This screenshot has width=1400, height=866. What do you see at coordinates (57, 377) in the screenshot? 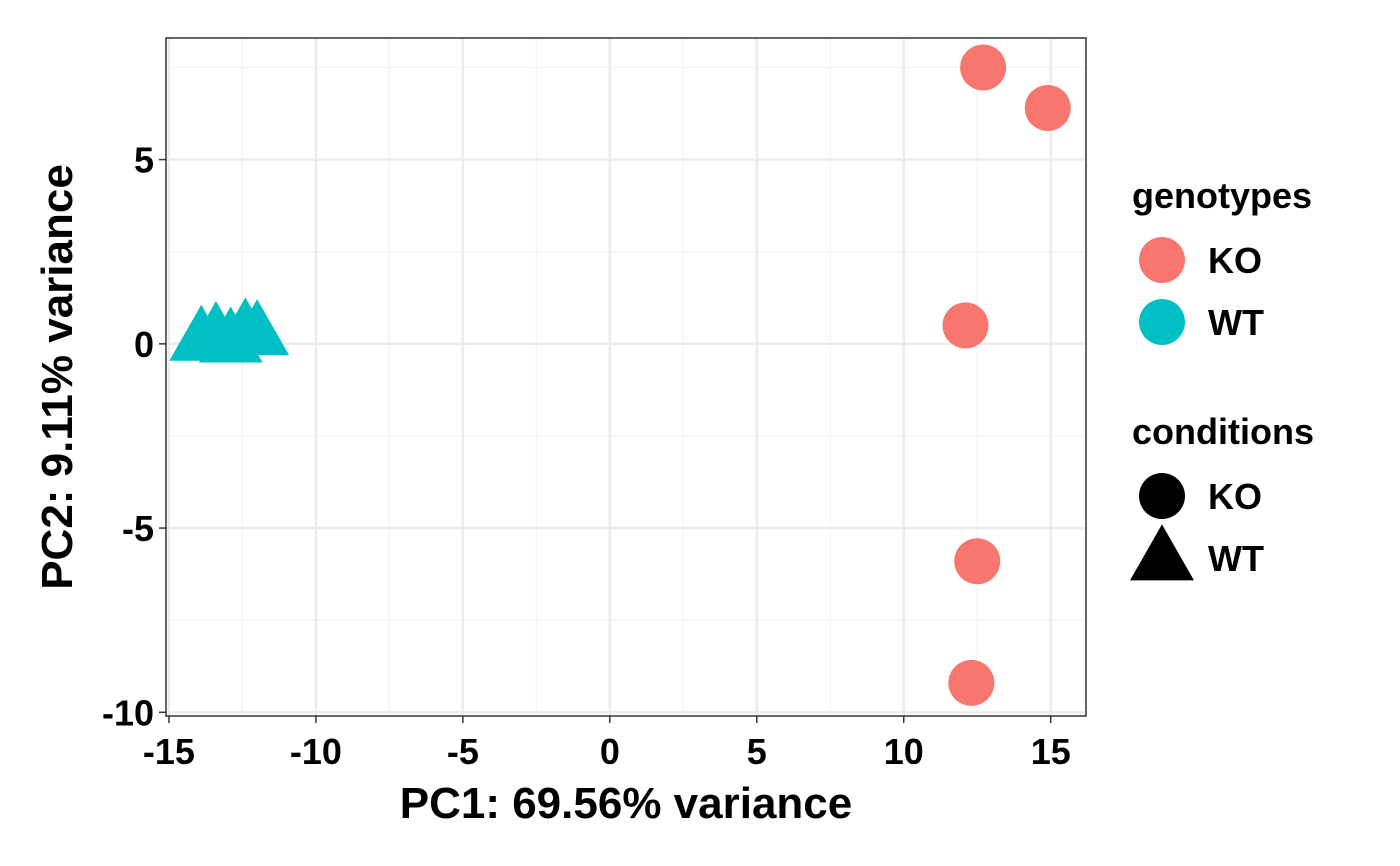
I see `y-axis-title: PC2: 9.11% variance` at bounding box center [57, 377].